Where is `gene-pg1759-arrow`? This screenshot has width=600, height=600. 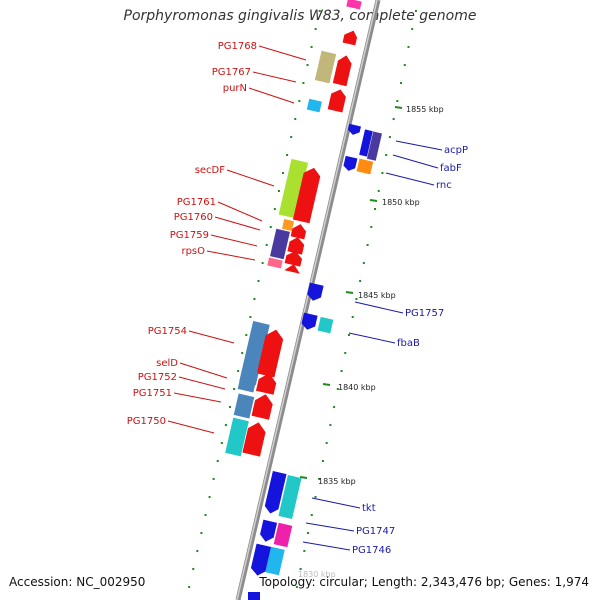 gene-pg1759-arrow is located at coordinates (296, 246).